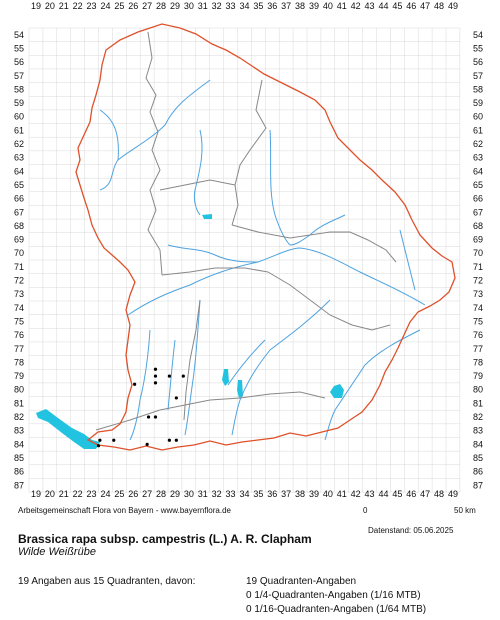  I want to click on row-label: 74, so click(19, 308).